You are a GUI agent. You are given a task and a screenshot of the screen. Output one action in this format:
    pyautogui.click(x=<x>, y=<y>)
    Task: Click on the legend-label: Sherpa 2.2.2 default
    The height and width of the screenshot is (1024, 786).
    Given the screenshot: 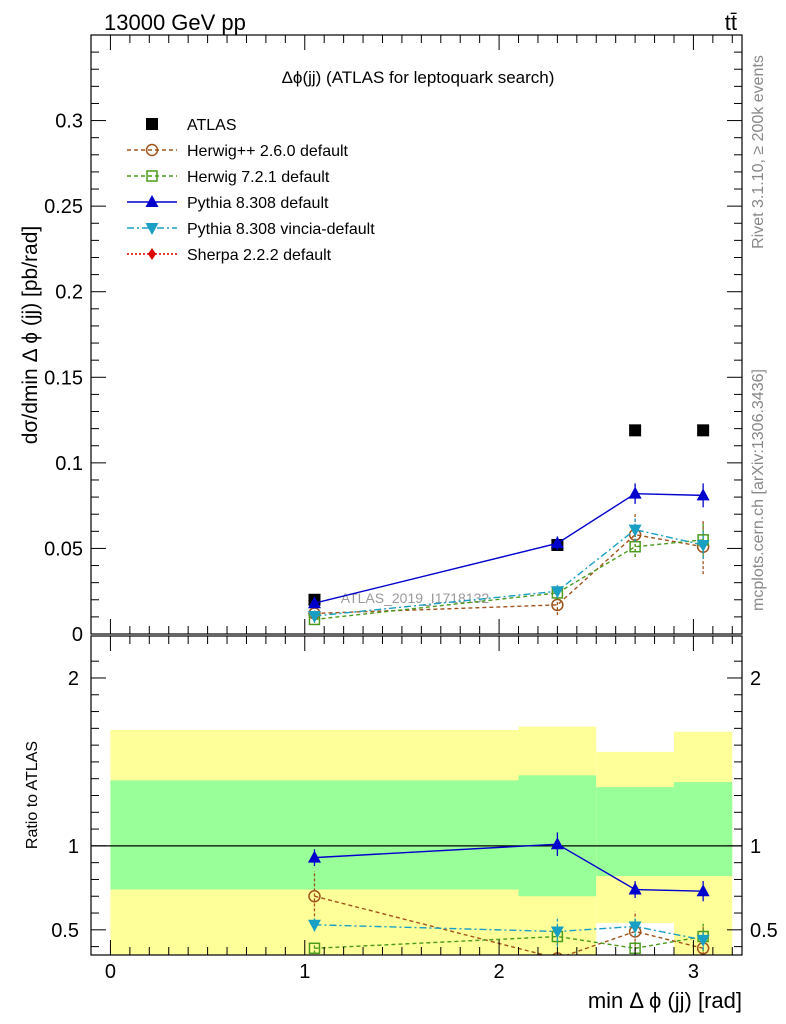 What is the action you would take?
    pyautogui.click(x=259, y=255)
    